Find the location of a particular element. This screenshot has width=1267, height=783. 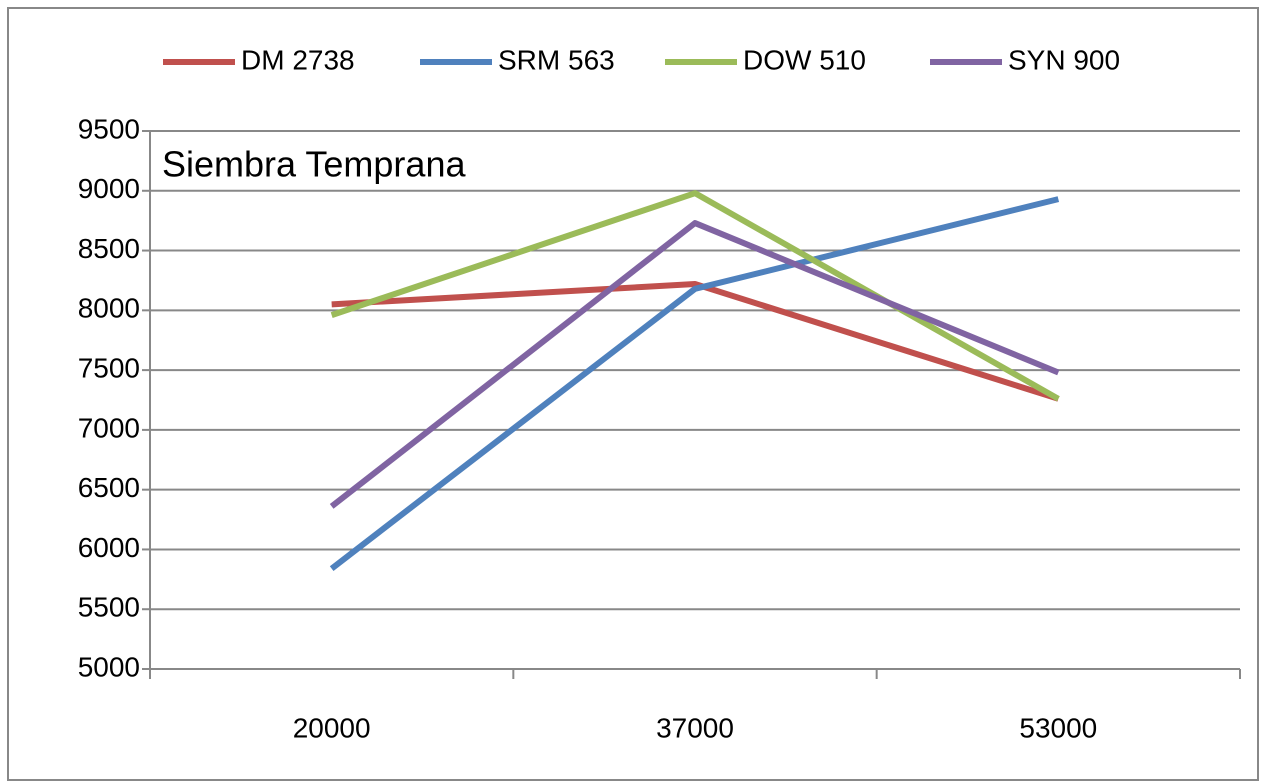

y-tick-label: 9000 is located at coordinates (109, 188).